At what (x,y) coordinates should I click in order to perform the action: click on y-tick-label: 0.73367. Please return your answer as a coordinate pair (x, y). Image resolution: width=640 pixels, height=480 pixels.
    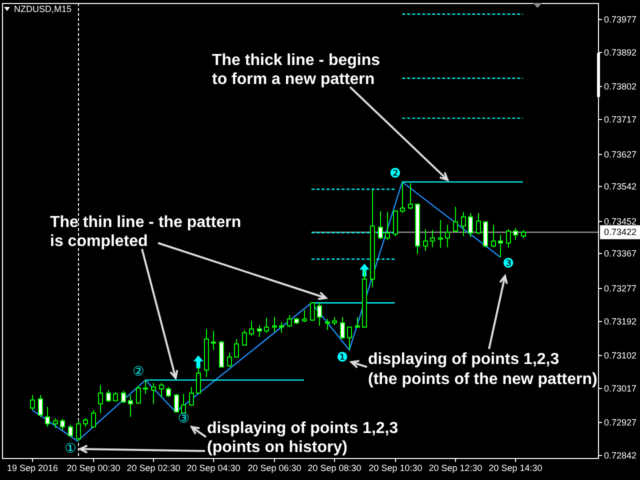
    Looking at the image, I should click on (620, 253).